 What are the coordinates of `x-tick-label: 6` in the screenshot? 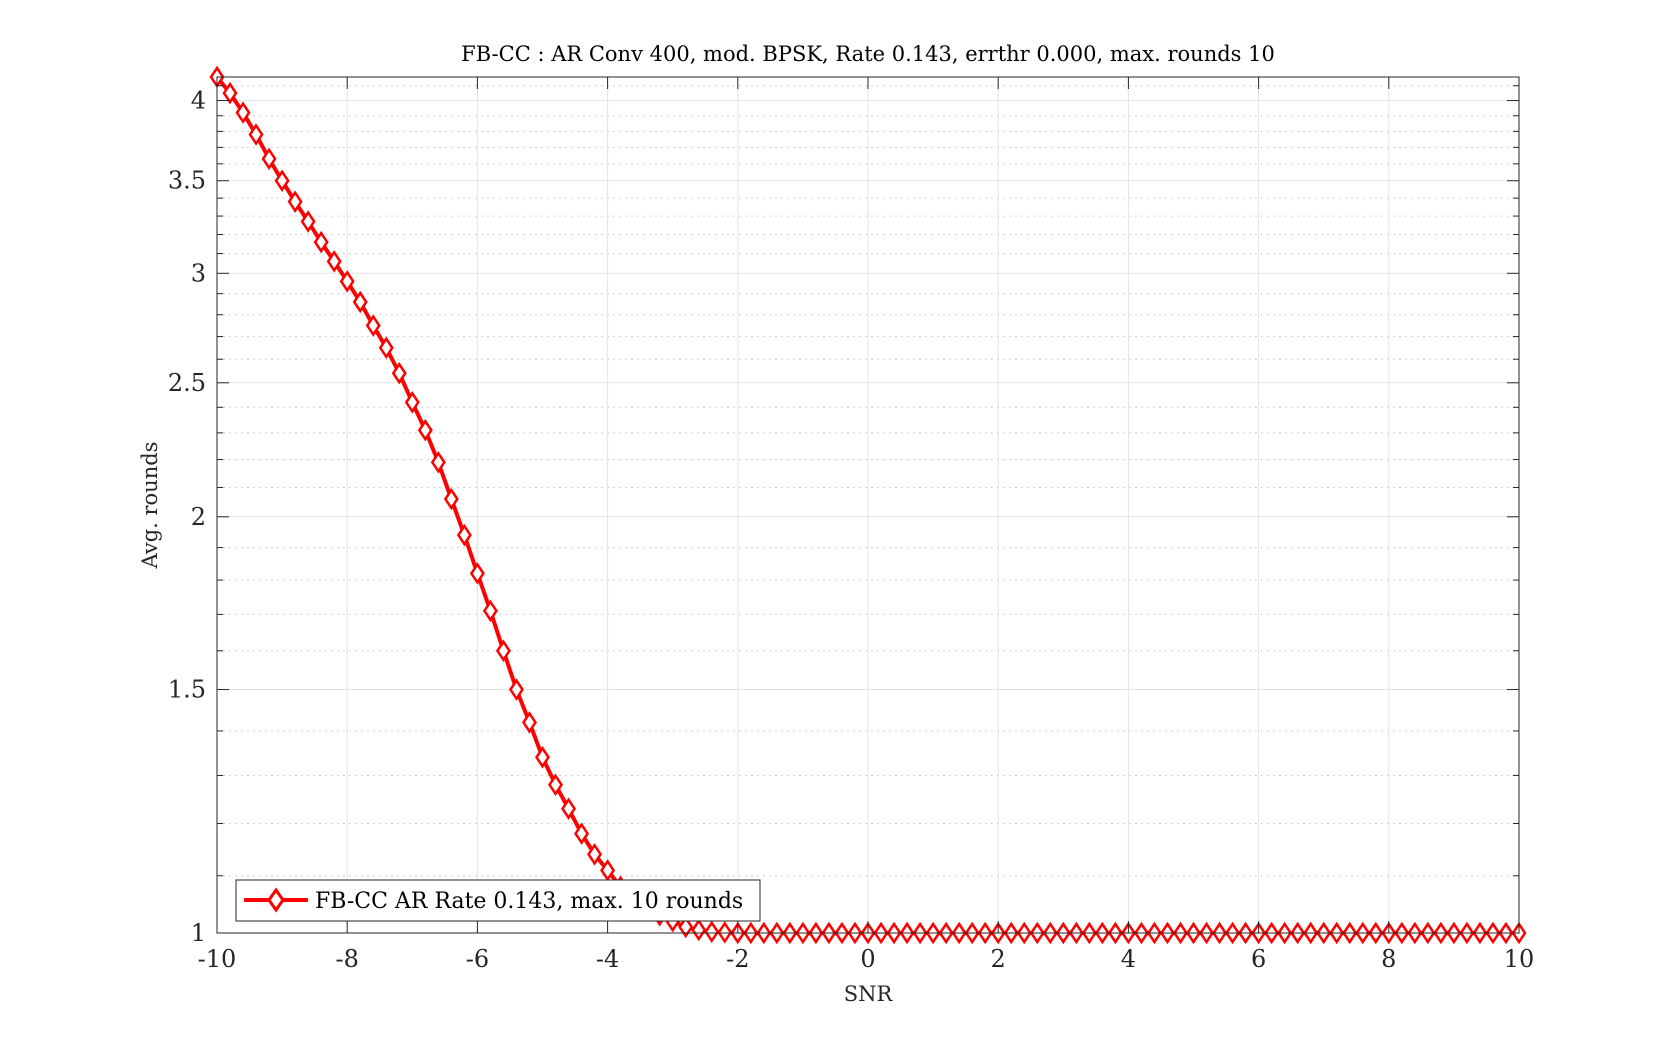 It's located at (1258, 959).